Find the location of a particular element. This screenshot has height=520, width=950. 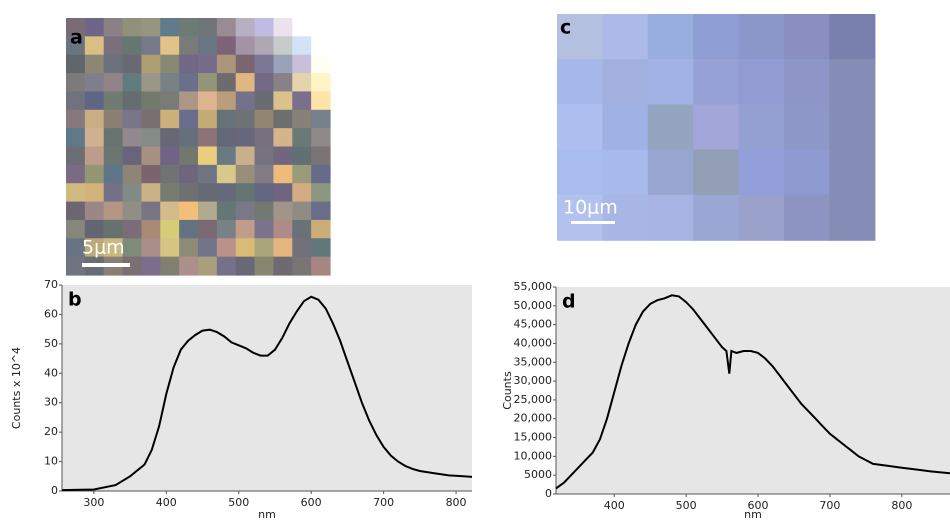

y-tick-label: 10,000 is located at coordinates (533, 455).